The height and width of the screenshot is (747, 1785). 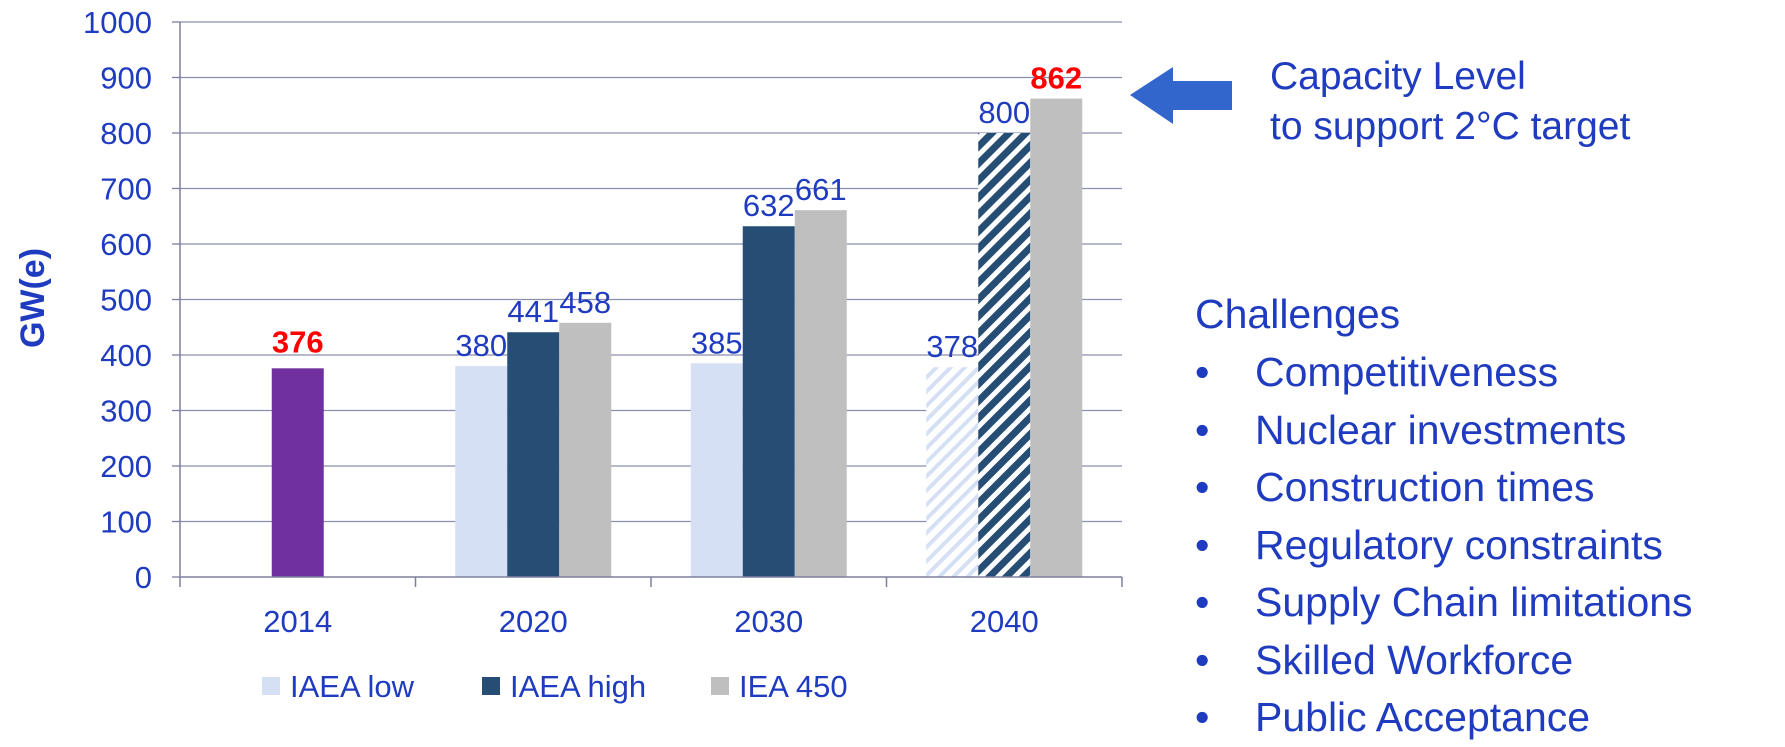 I want to click on data-label: 380, so click(x=481, y=345).